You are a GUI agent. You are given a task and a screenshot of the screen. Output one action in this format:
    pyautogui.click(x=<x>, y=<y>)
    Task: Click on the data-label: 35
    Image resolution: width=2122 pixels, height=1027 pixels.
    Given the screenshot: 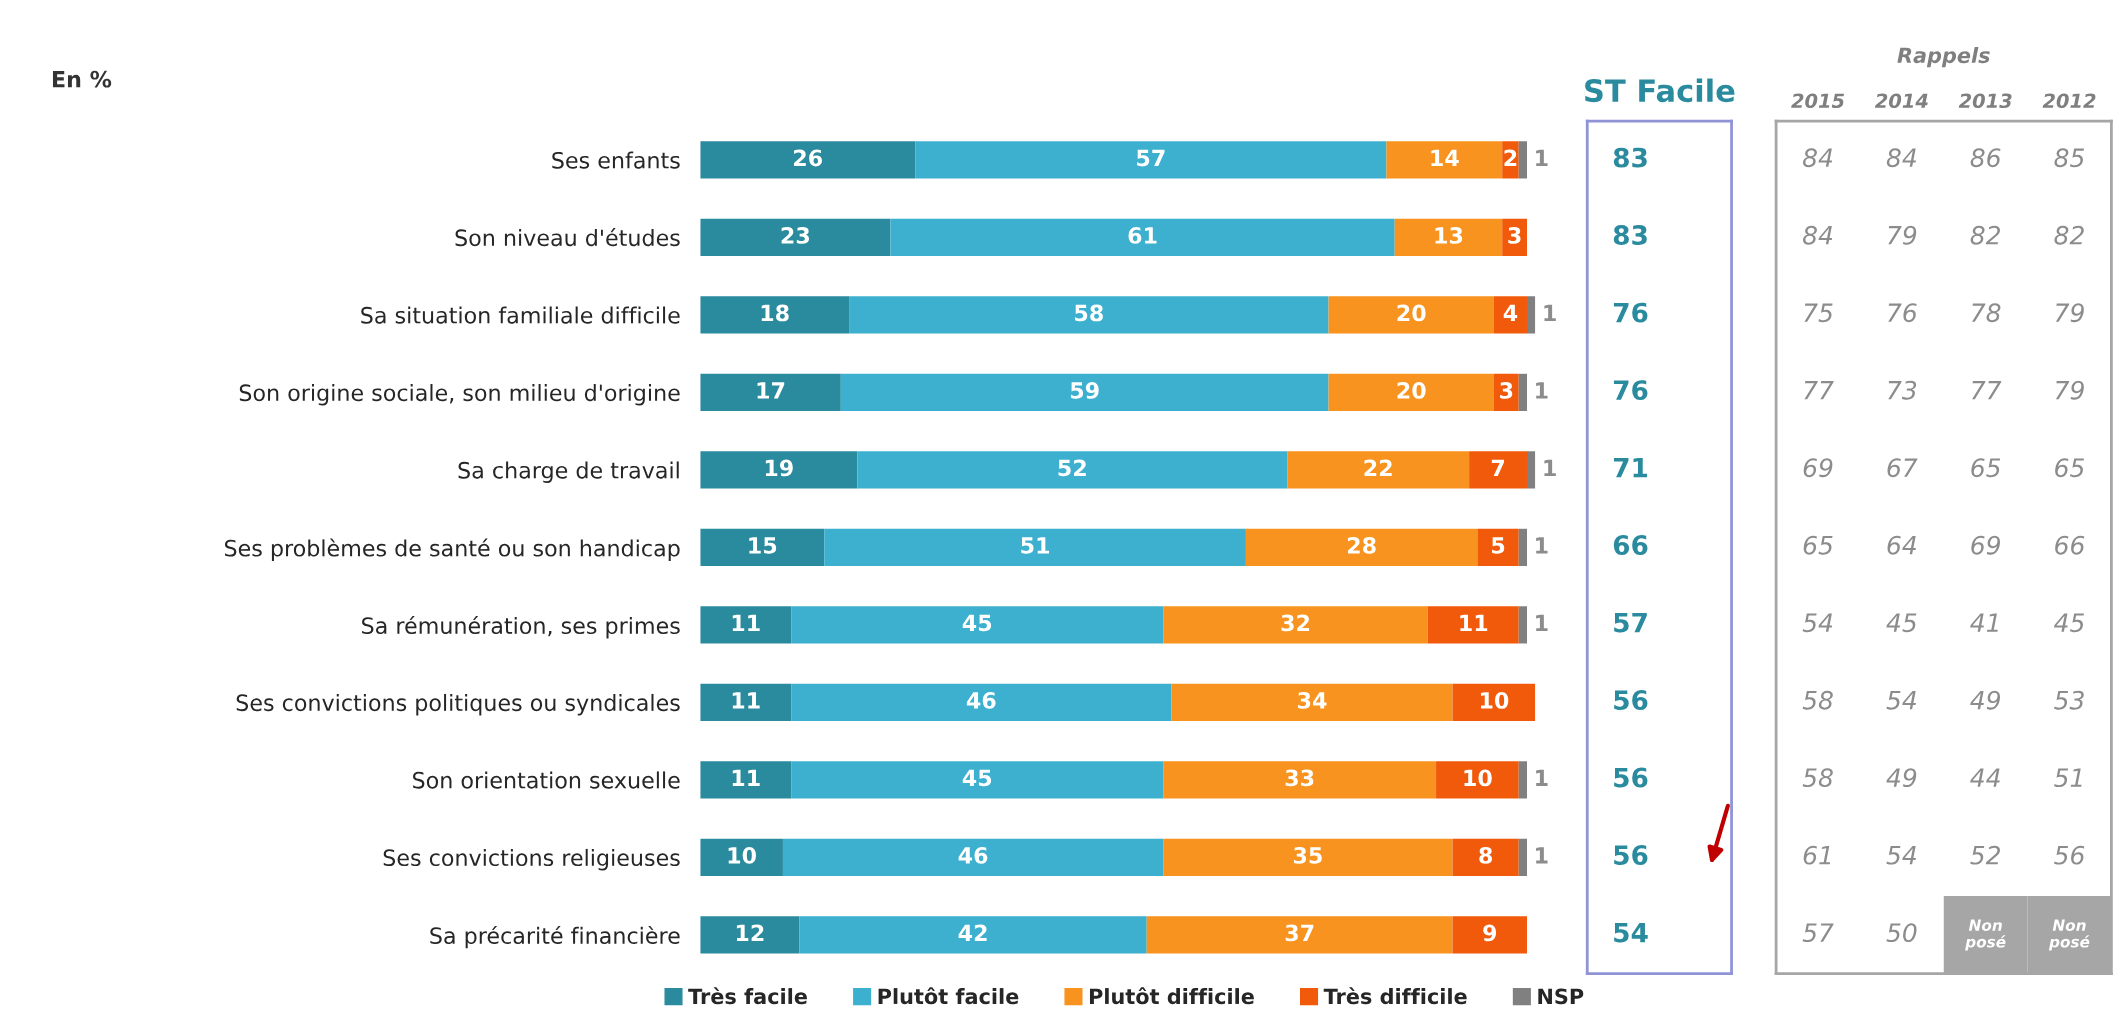 What is the action you would take?
    pyautogui.click(x=1307, y=855)
    